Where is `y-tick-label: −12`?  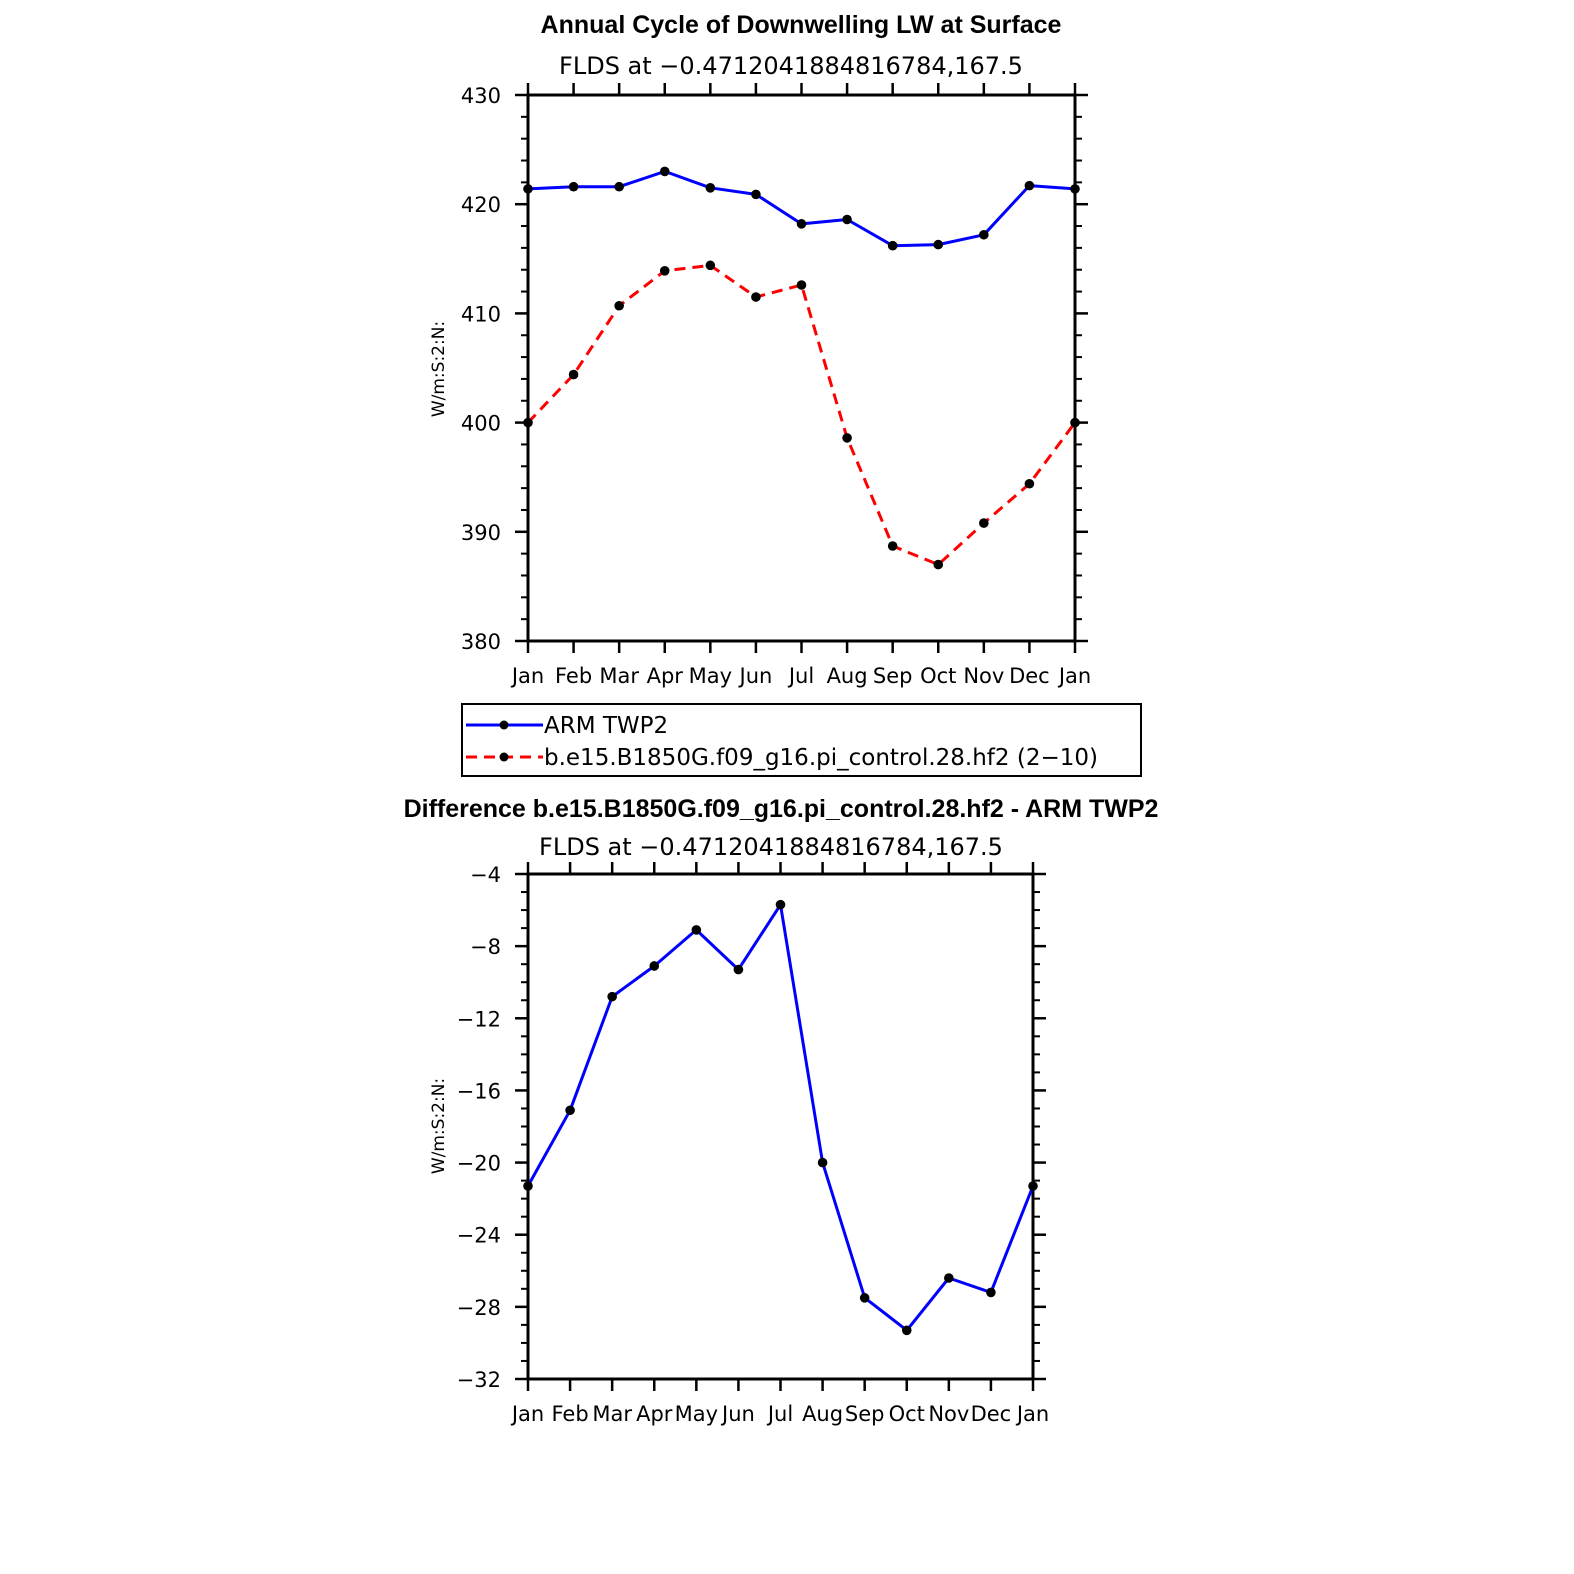 y-tick-label: −12 is located at coordinates (479, 1019).